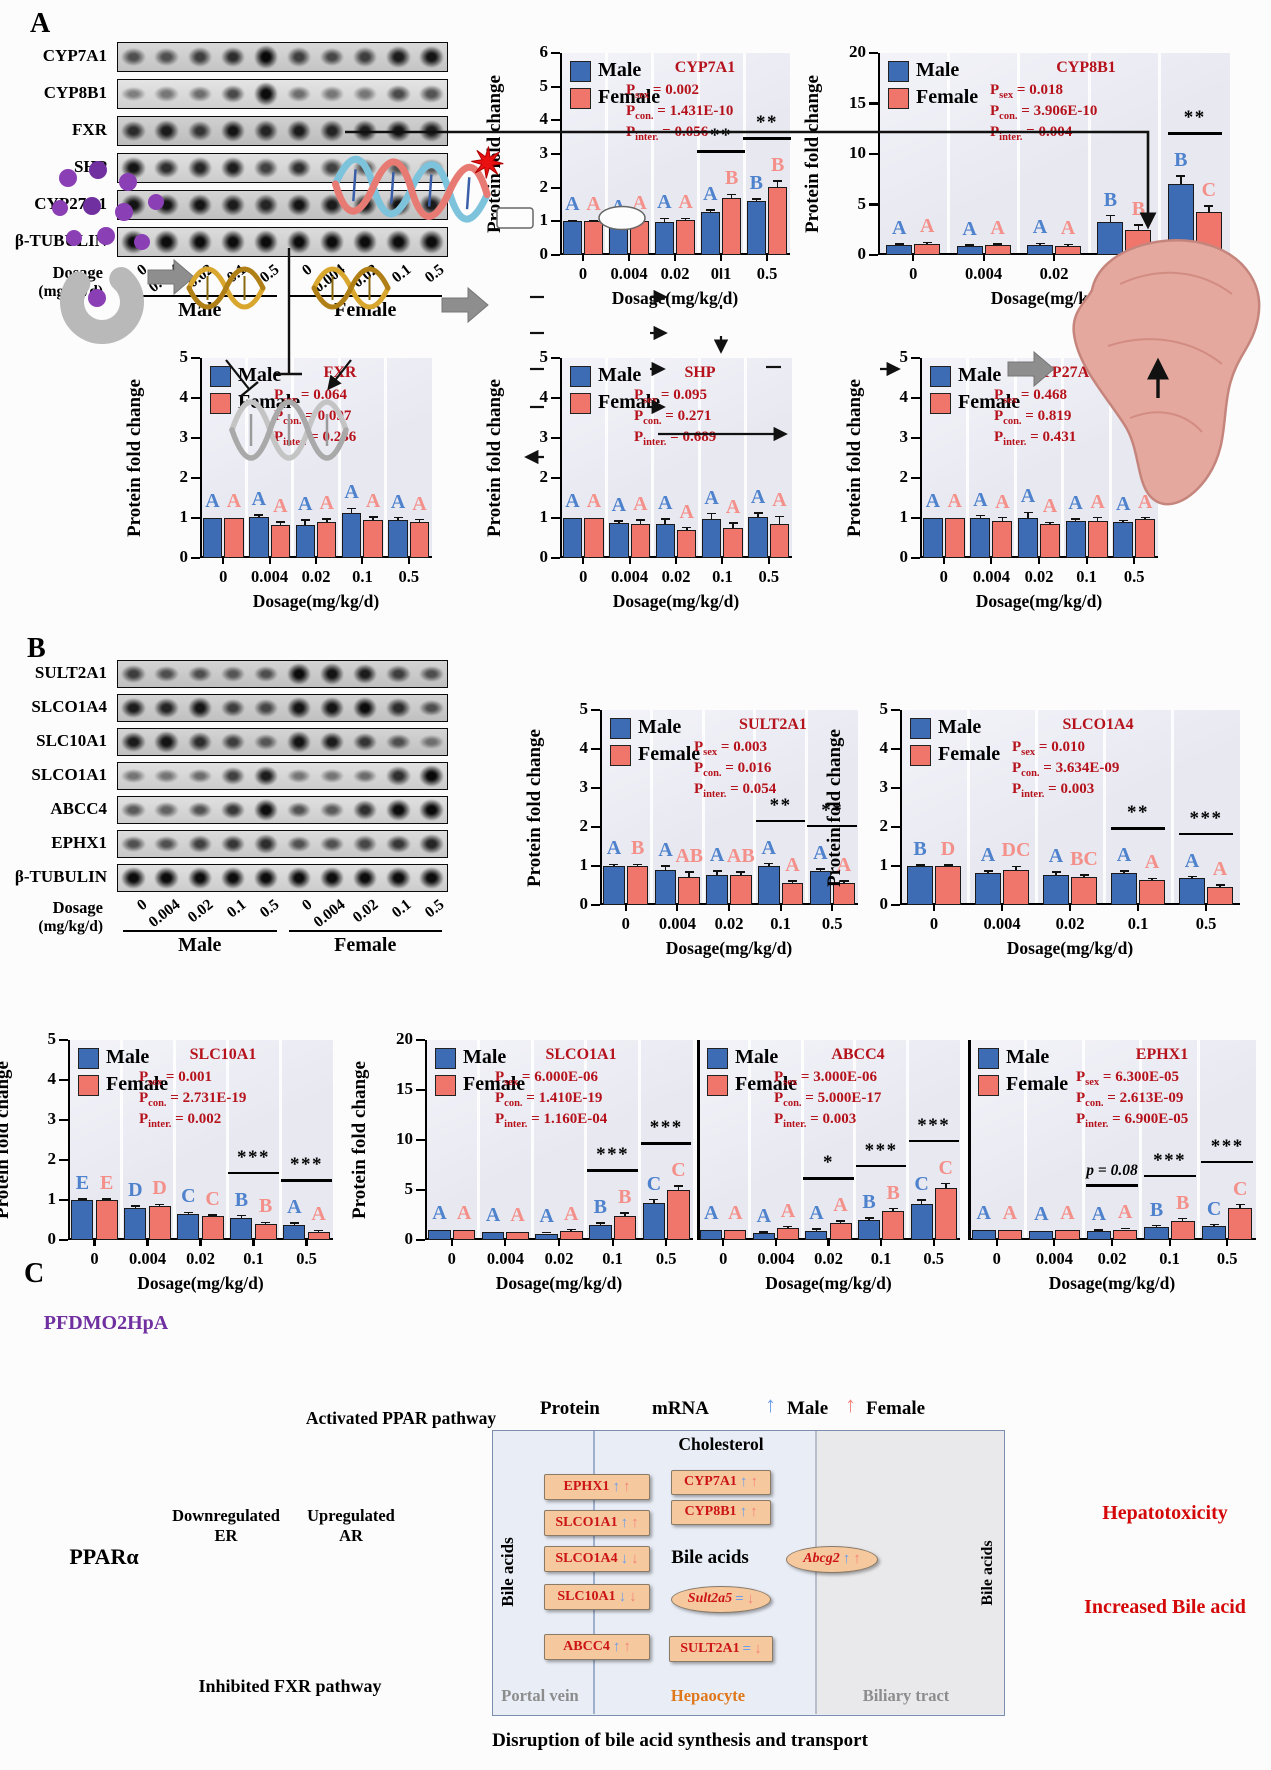  Describe the element at coordinates (662, 91) in the screenshot. I see `stats-line: Psex = 0.002` at that location.